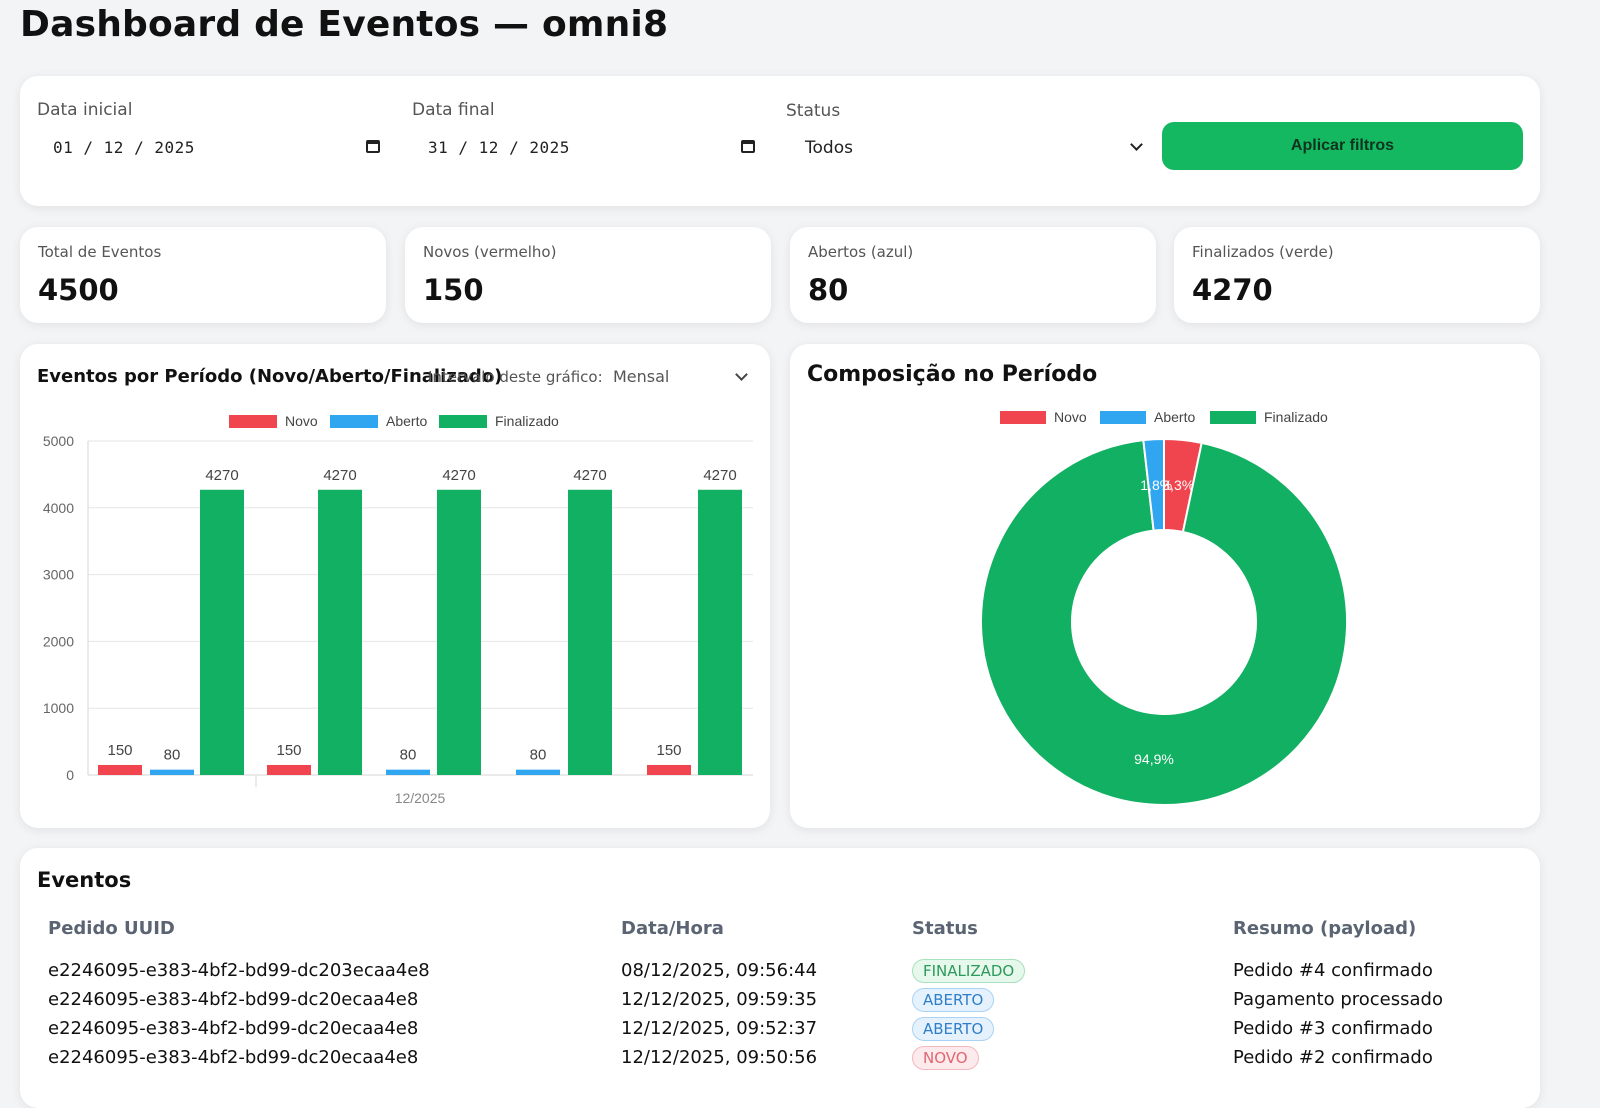  I want to click on kpi-label: Finalizados (verde), so click(1263, 252).